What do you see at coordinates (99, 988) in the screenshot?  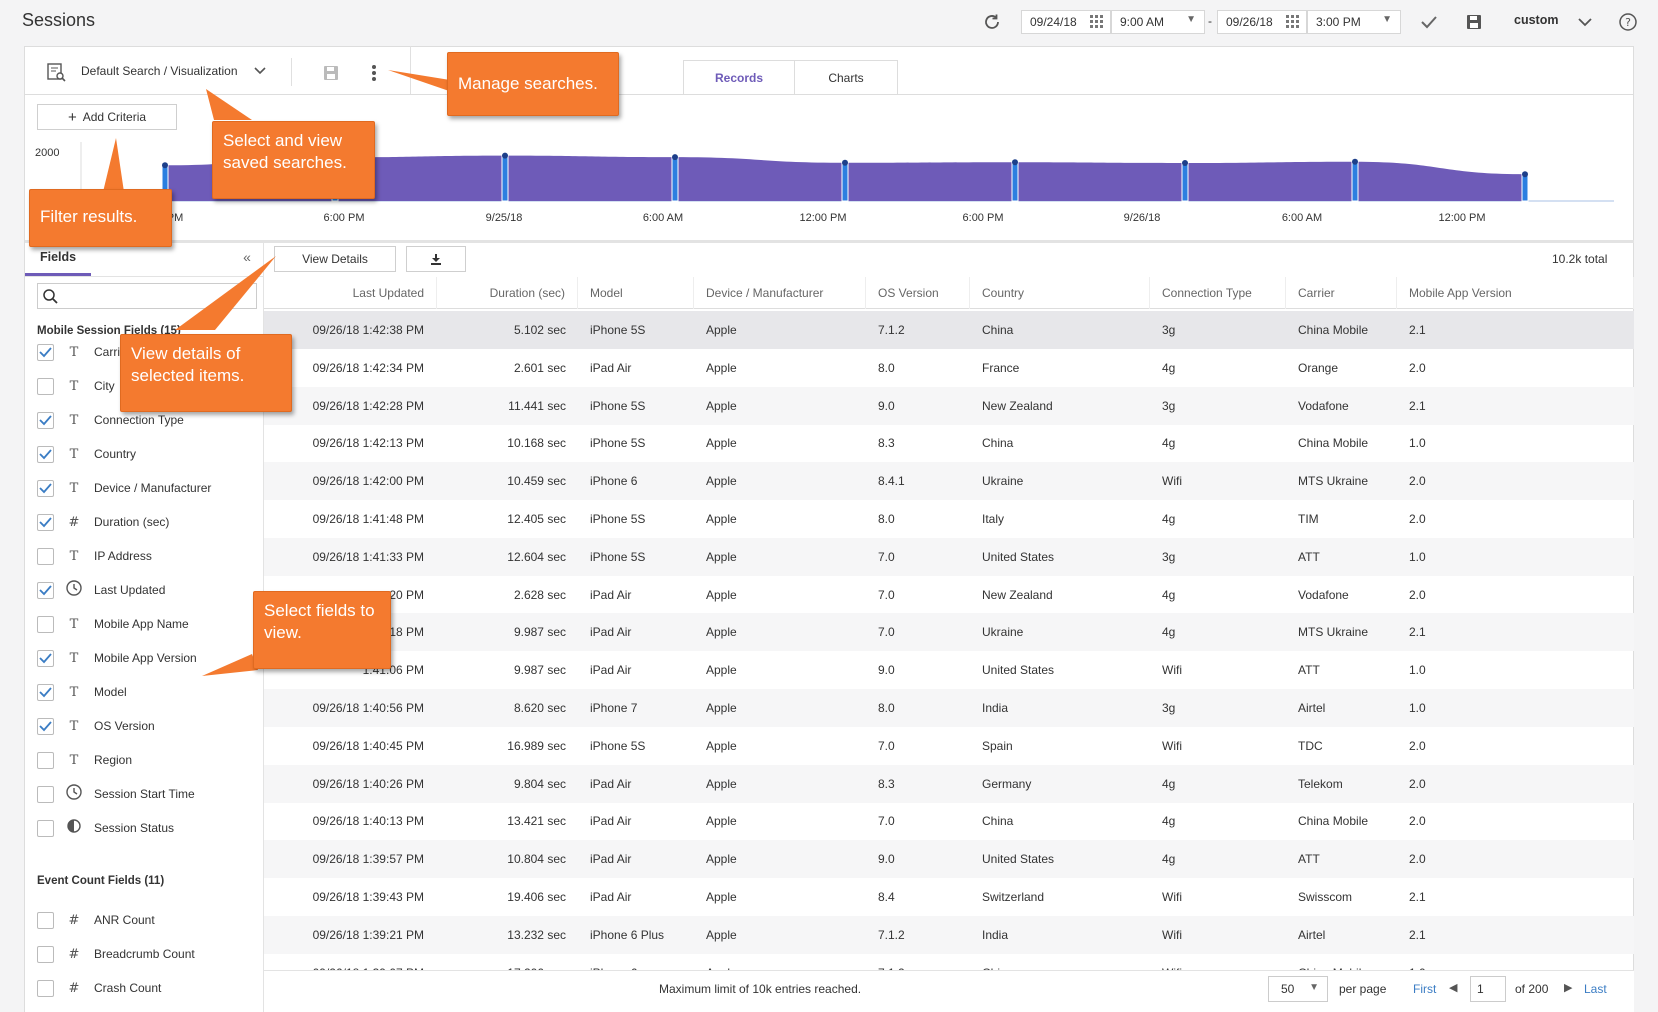 I see `field-item: # Crash Count` at bounding box center [99, 988].